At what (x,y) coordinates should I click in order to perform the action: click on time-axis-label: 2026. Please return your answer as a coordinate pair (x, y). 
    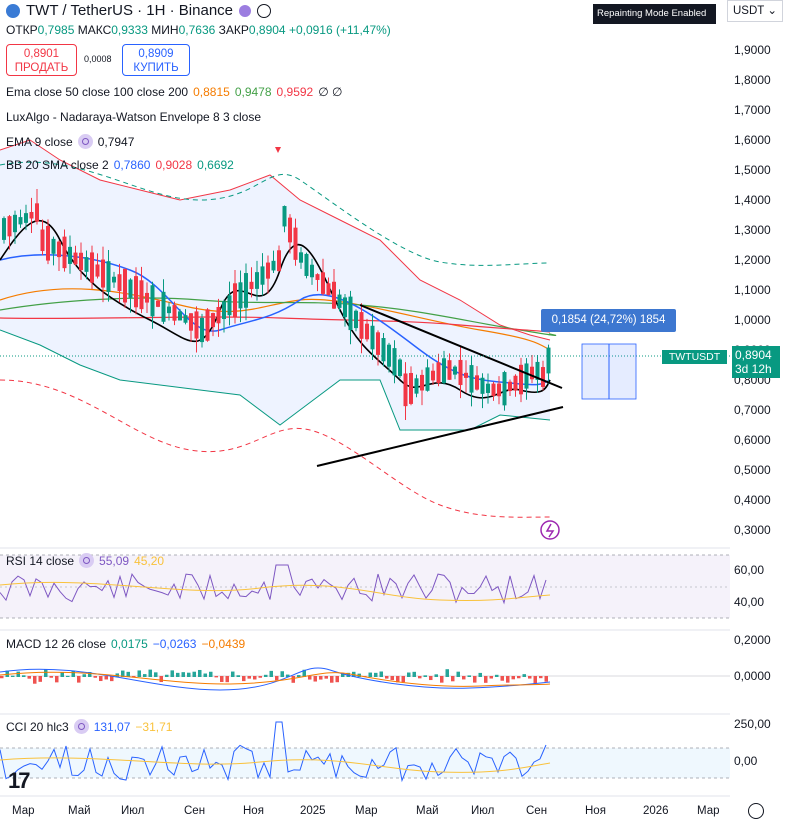
    Looking at the image, I should click on (656, 811).